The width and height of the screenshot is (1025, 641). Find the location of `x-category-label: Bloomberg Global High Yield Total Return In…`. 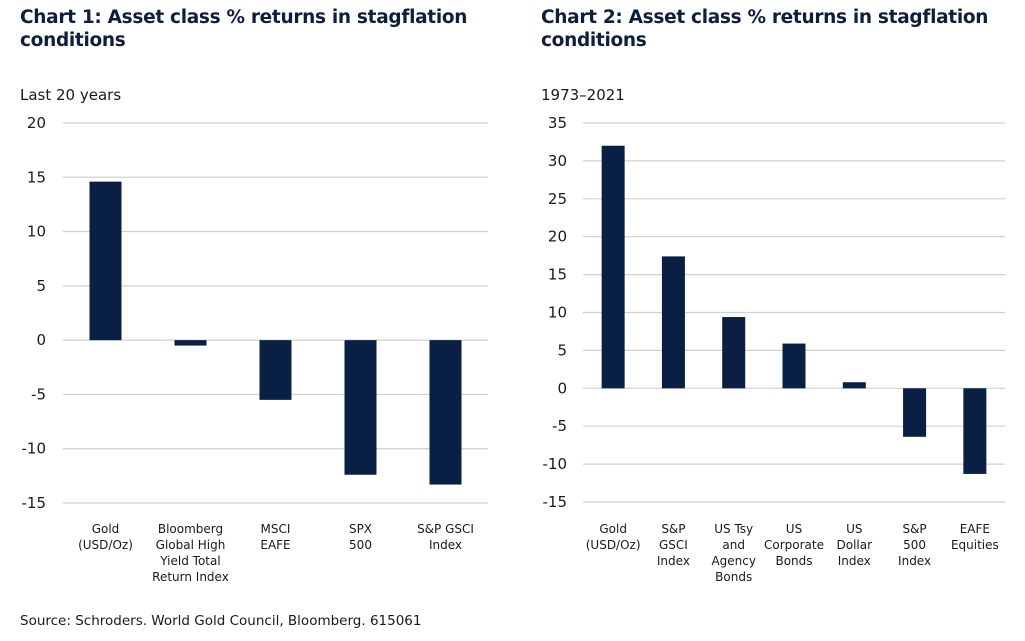

x-category-label: Bloomberg Global High Yield Total Return In… is located at coordinates (190, 553).